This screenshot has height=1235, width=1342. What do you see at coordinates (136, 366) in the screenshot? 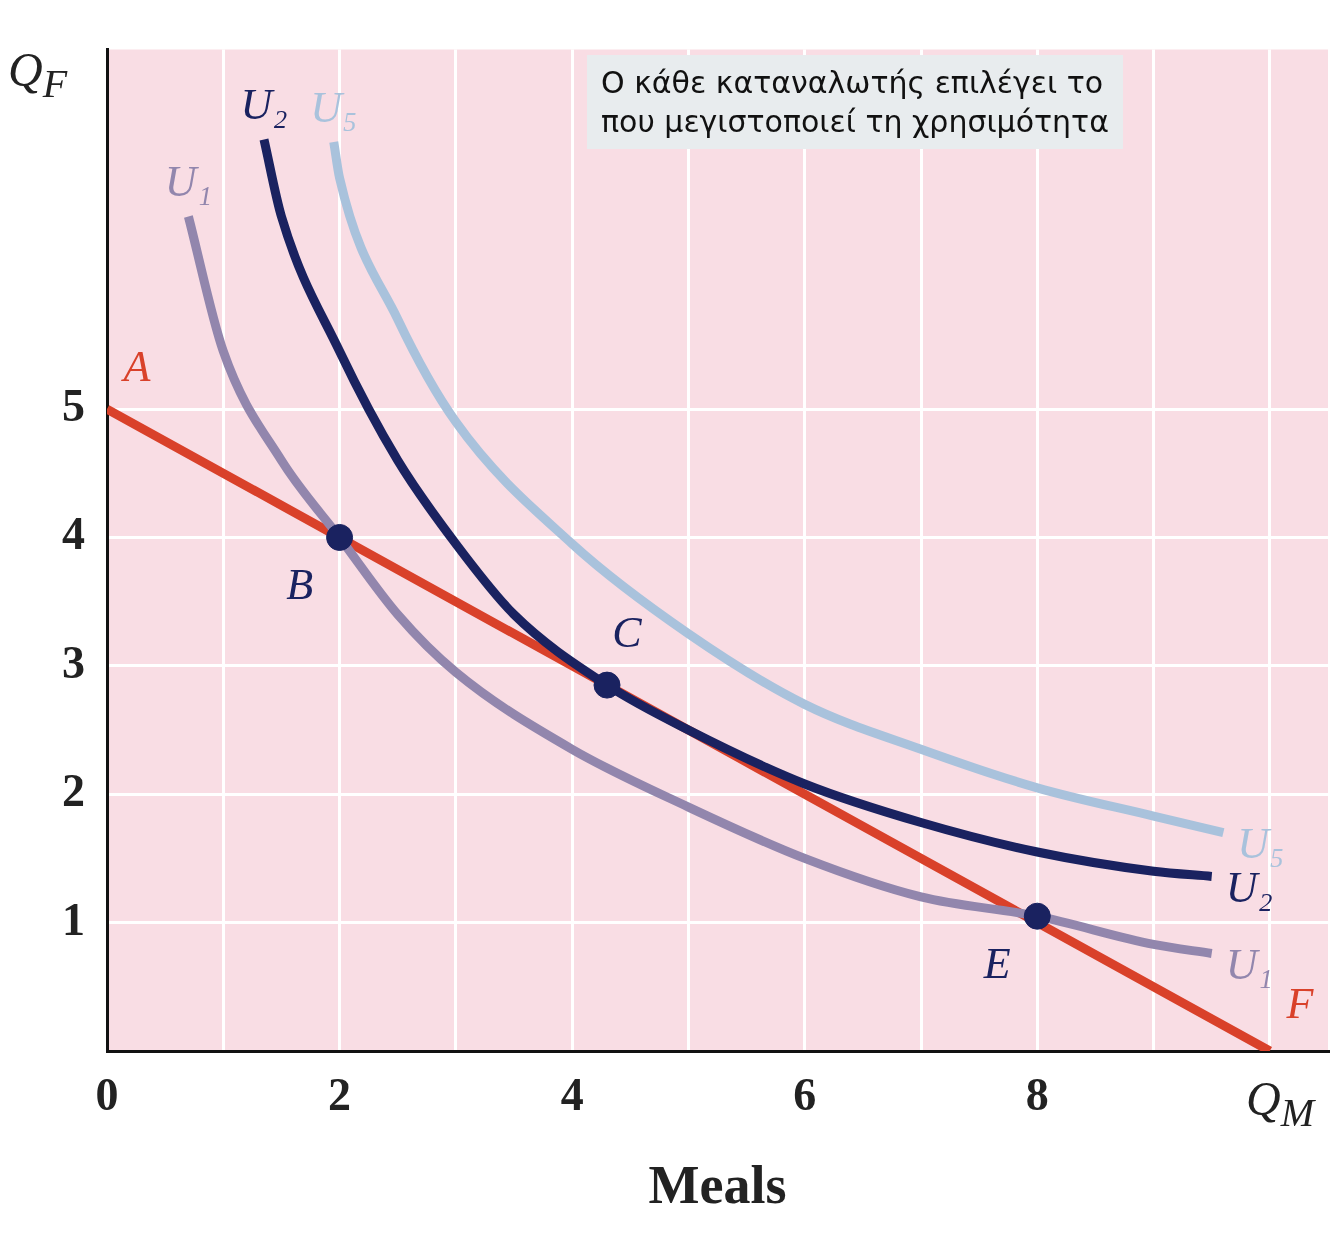
I see `annotation: A` at bounding box center [136, 366].